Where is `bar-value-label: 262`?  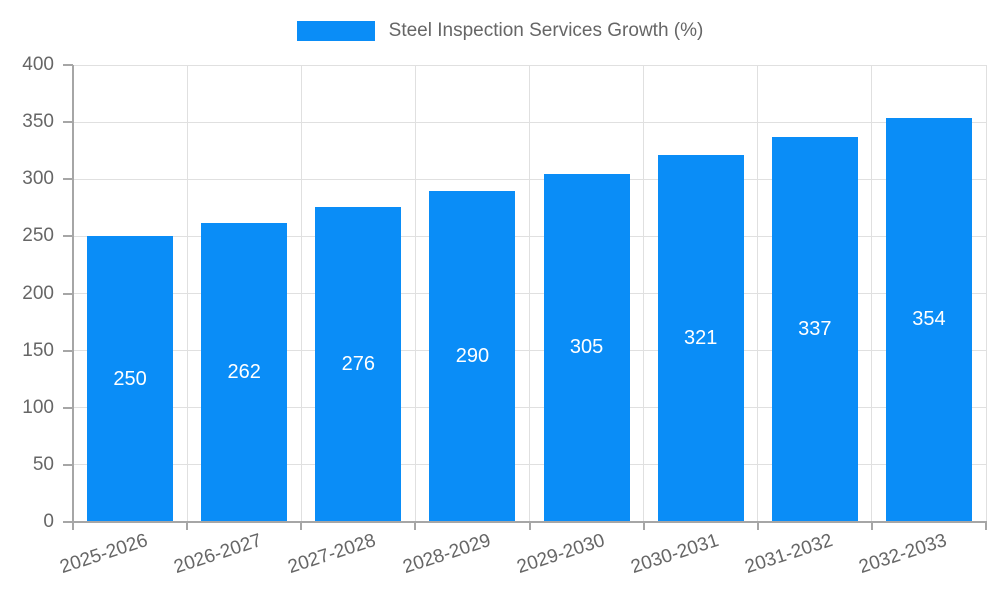
bar-value-label: 262 is located at coordinates (244, 371).